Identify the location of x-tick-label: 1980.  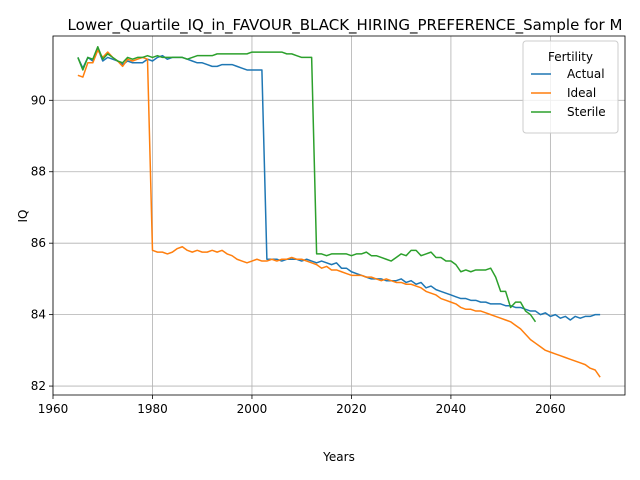
(152, 409).